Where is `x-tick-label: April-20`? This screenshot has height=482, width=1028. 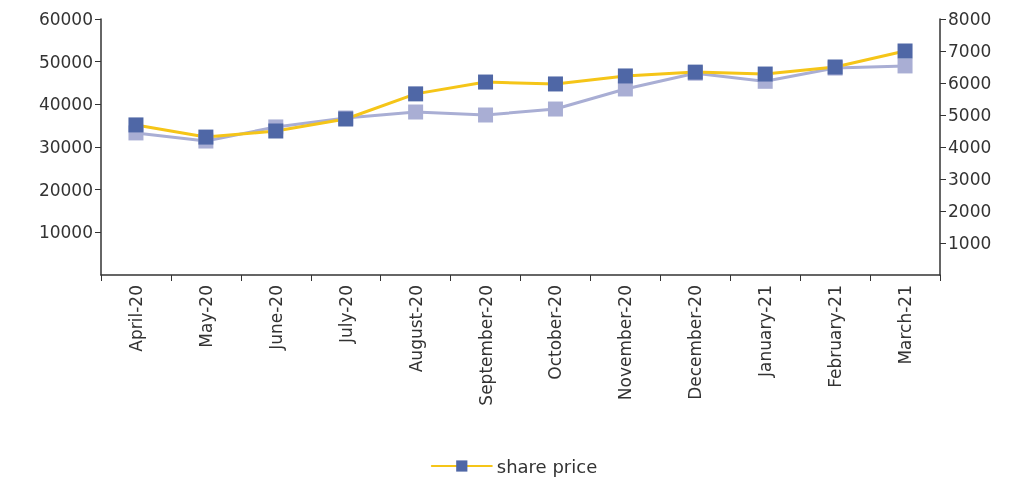 x-tick-label: April-20 is located at coordinates (135, 318).